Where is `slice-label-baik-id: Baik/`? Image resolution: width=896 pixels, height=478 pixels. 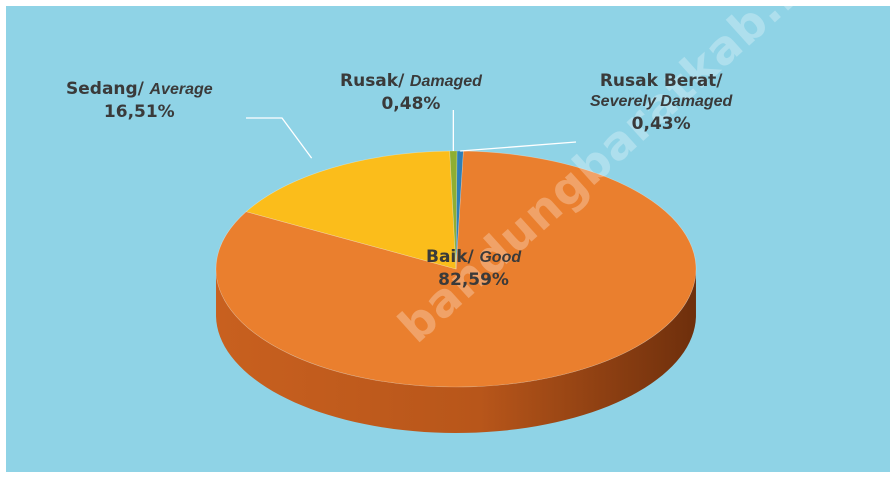
slice-label-baik-id: Baik/ is located at coordinates (450, 257).